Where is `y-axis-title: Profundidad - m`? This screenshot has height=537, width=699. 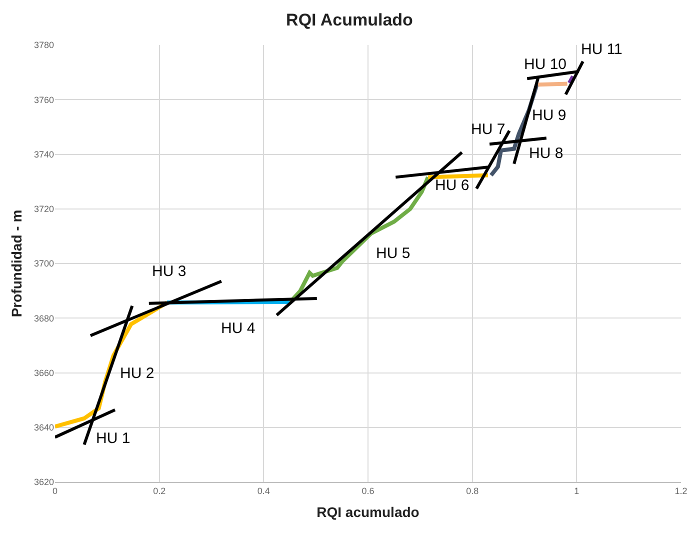
y-axis-title: Profundidad - m is located at coordinates (16, 264).